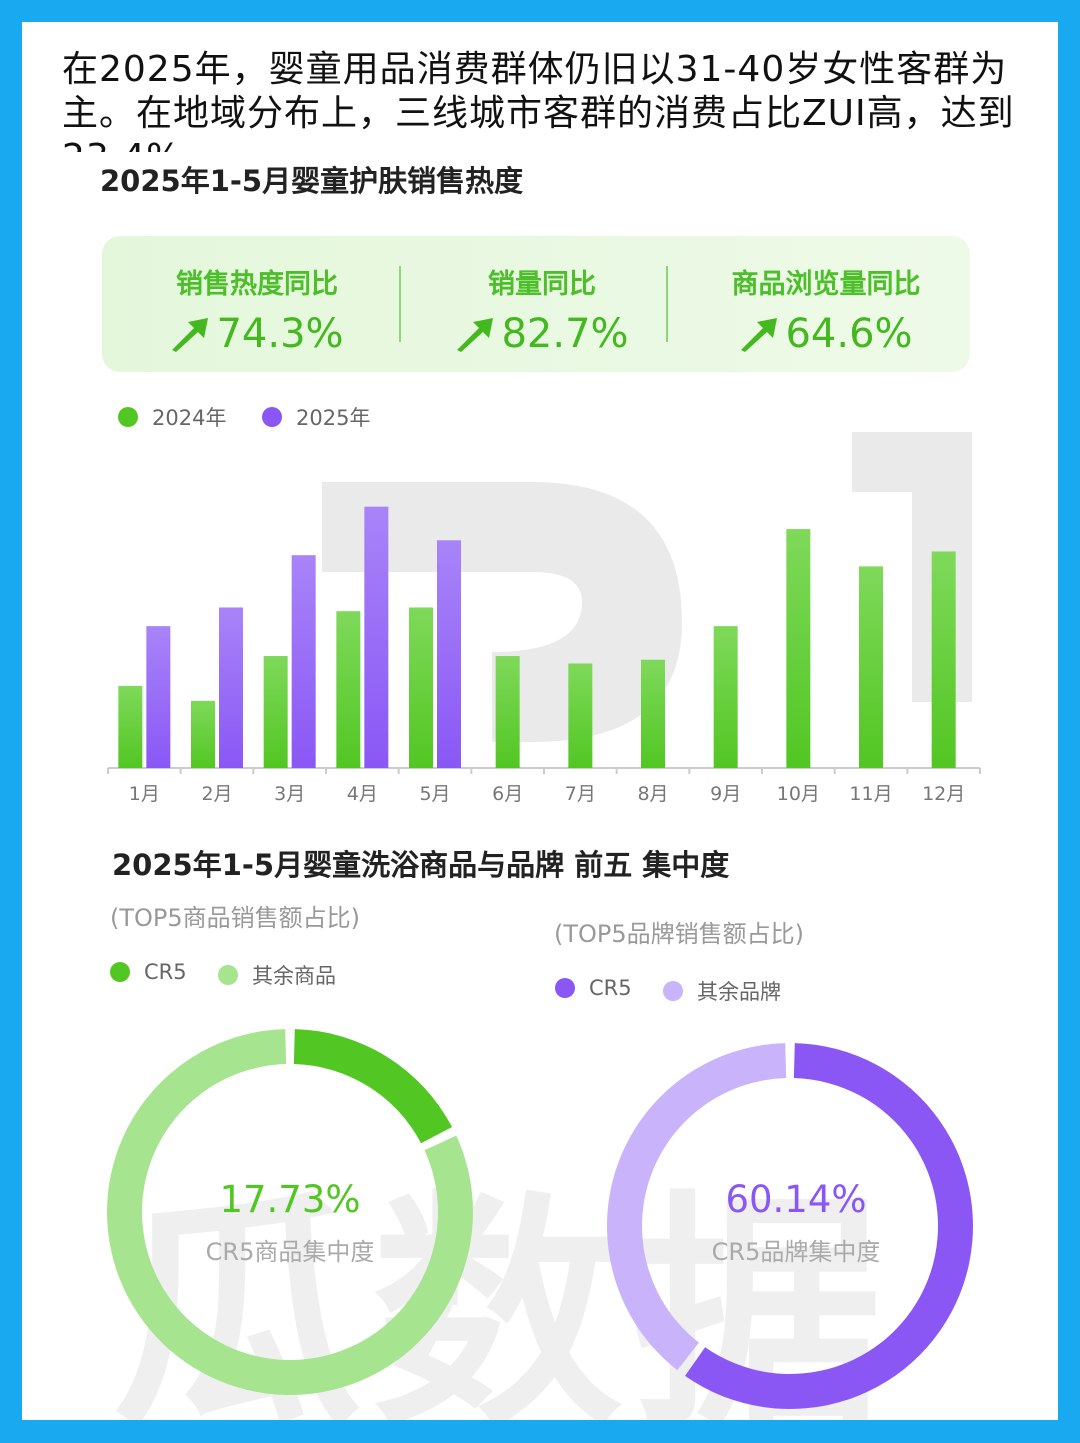  I want to click on x-tick-label: 10月, so click(798, 794).